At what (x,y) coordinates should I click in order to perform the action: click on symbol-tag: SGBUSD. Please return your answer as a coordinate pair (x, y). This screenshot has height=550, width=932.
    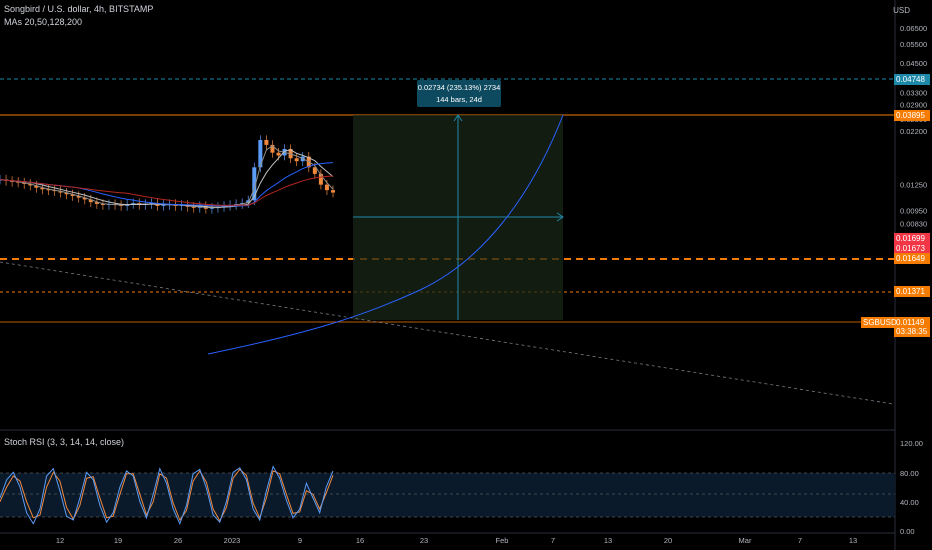
    Looking at the image, I should click on (879, 322).